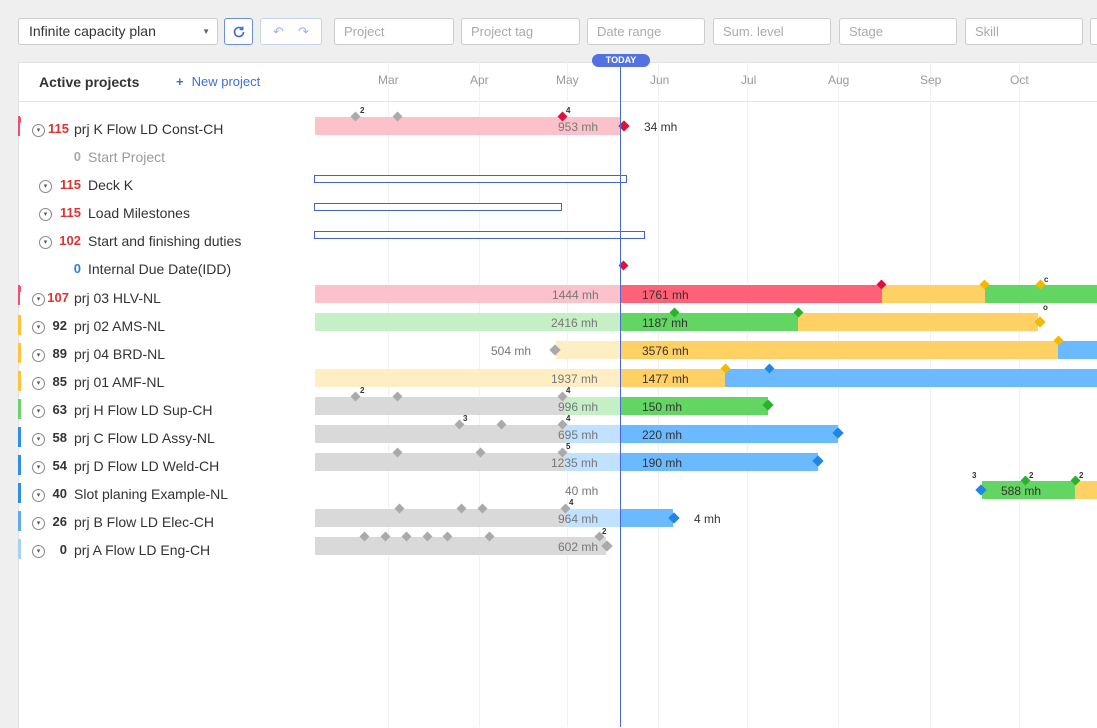  Describe the element at coordinates (238, 31) in the screenshot. I see `refresh-button` at that location.